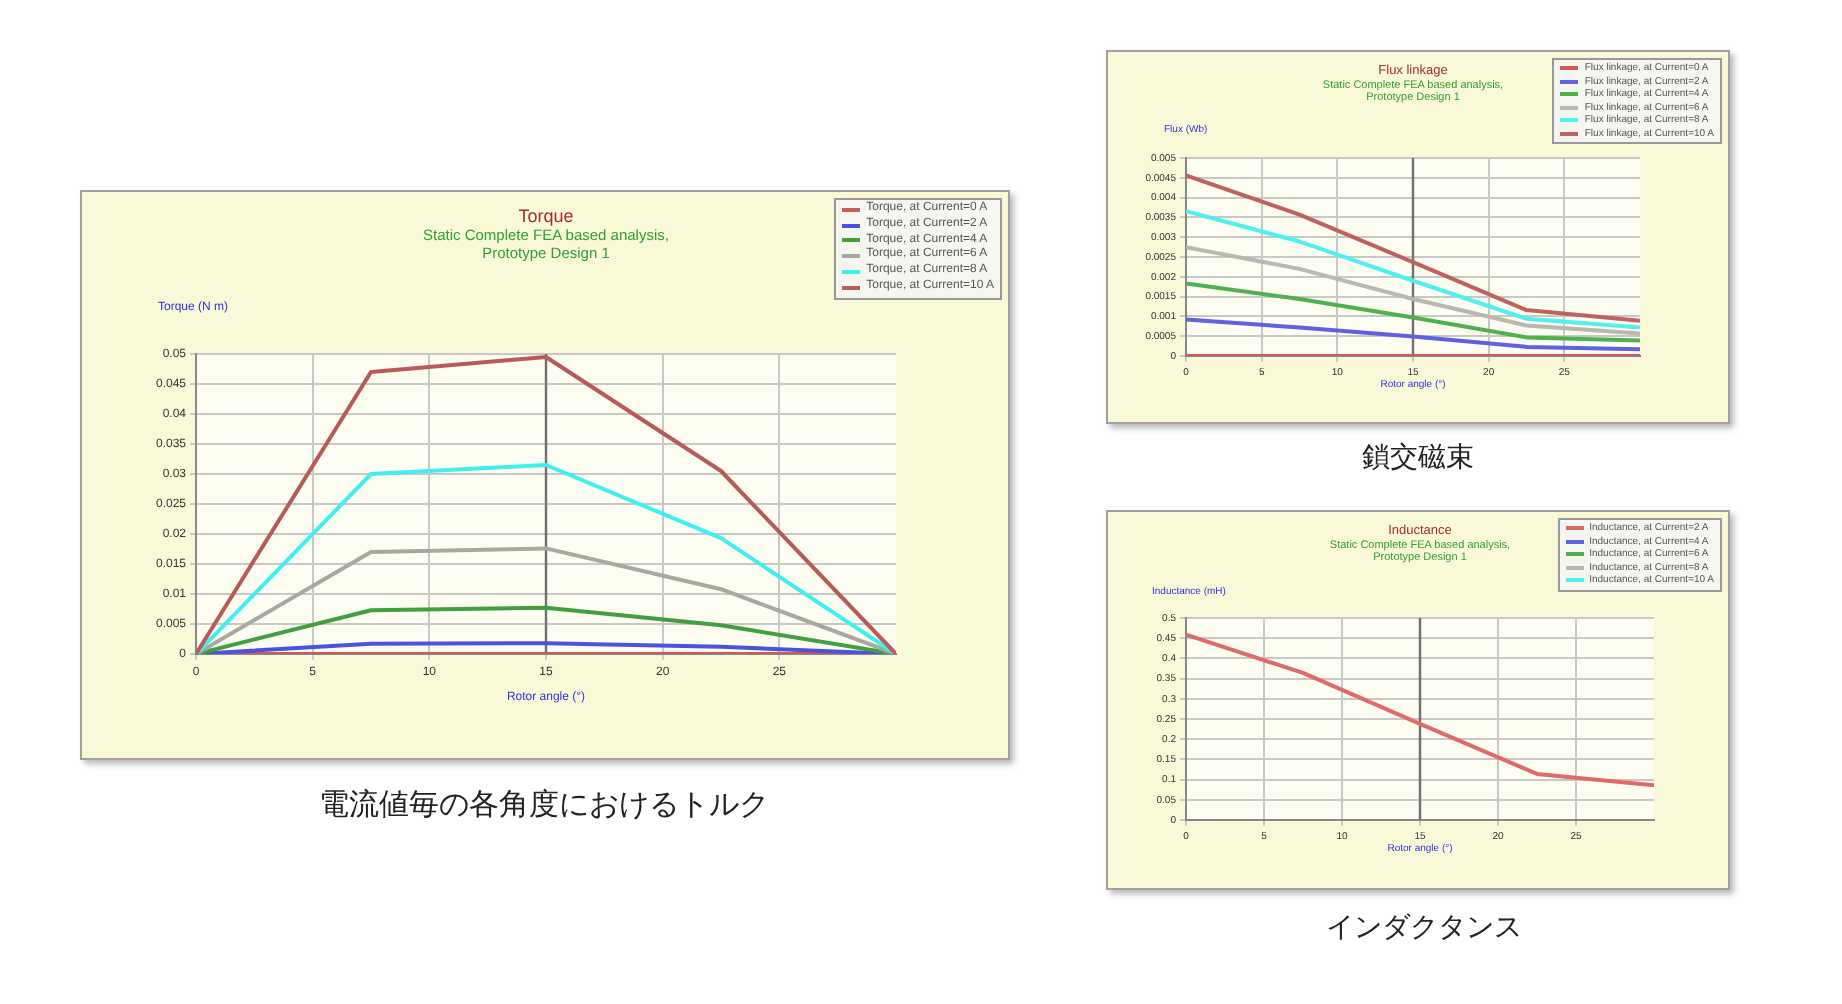 This screenshot has width=1842, height=1004. What do you see at coordinates (544, 805) in the screenshot?
I see `text: 電流値毎の各角度におけるトルク` at bounding box center [544, 805].